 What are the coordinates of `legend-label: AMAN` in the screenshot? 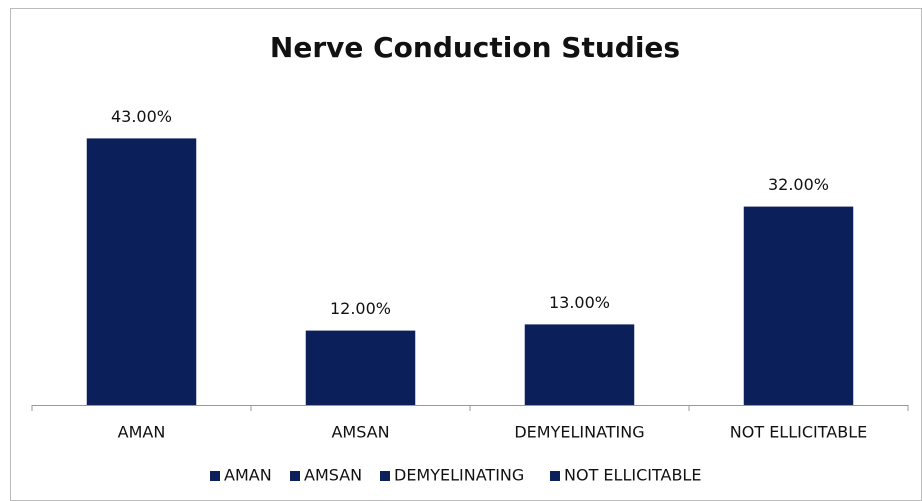 It's located at (248, 475).